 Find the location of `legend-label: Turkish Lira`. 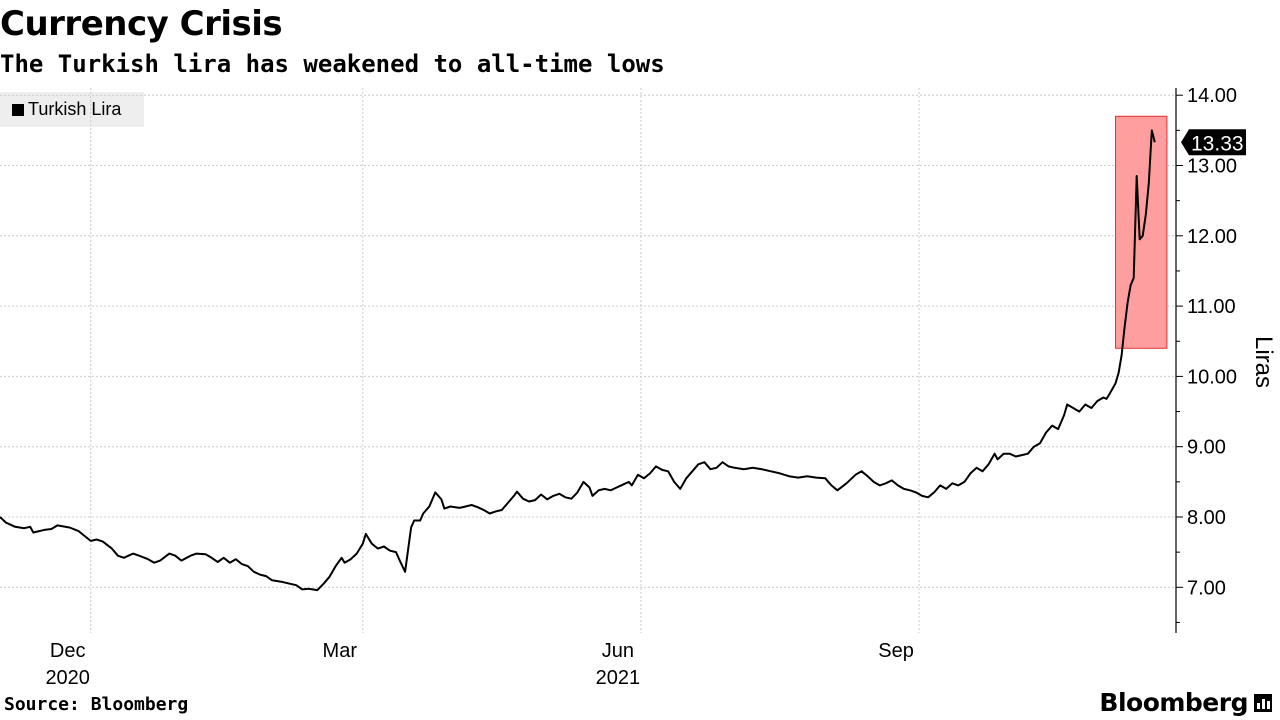

legend-label: Turkish Lira is located at coordinates (75, 109).